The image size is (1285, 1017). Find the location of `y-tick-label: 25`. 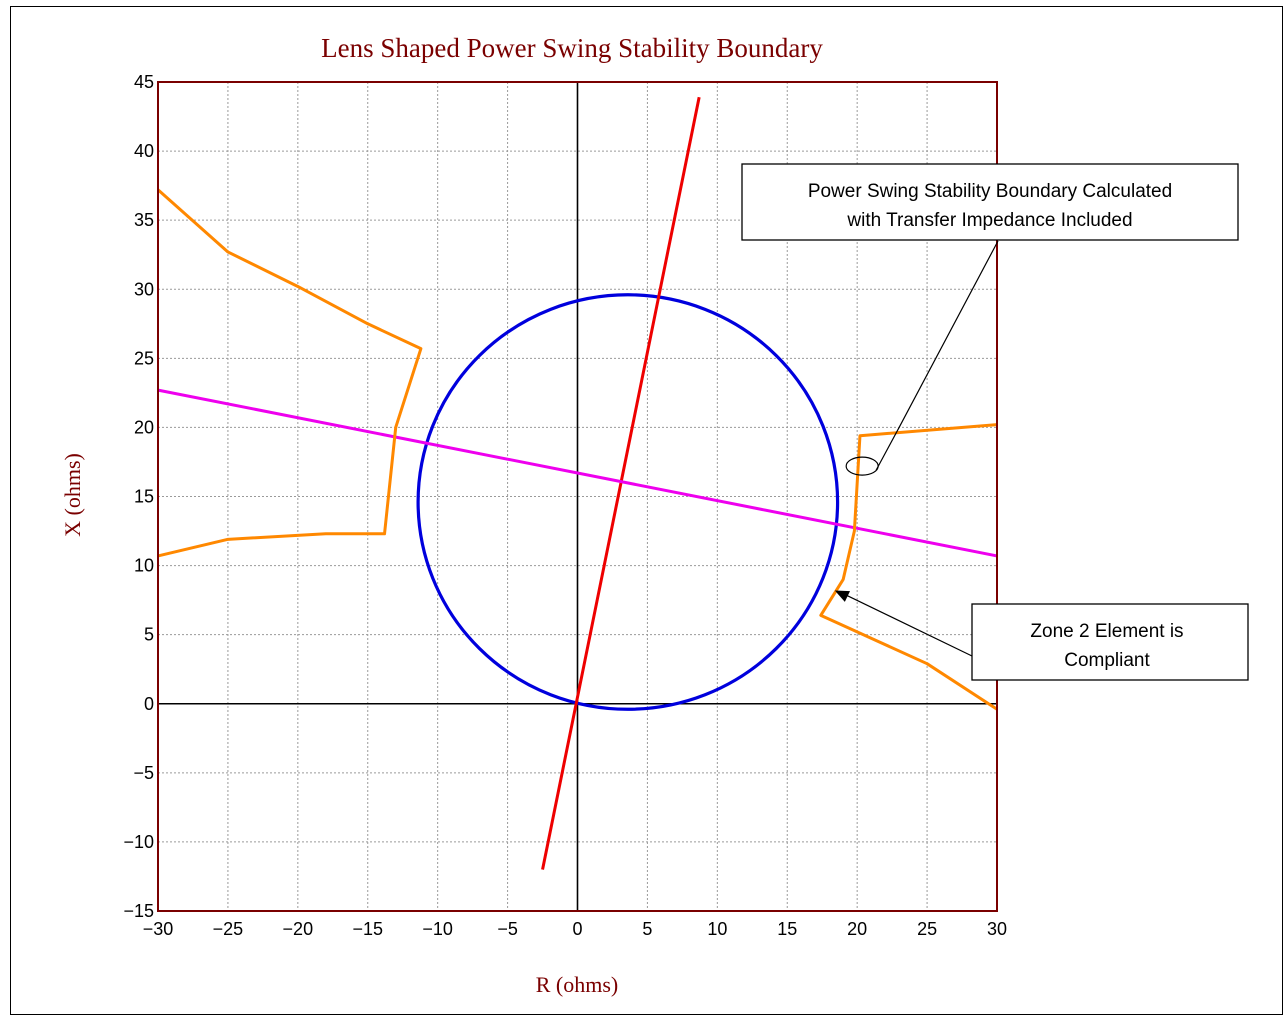

y-tick-label: 25 is located at coordinates (144, 358).